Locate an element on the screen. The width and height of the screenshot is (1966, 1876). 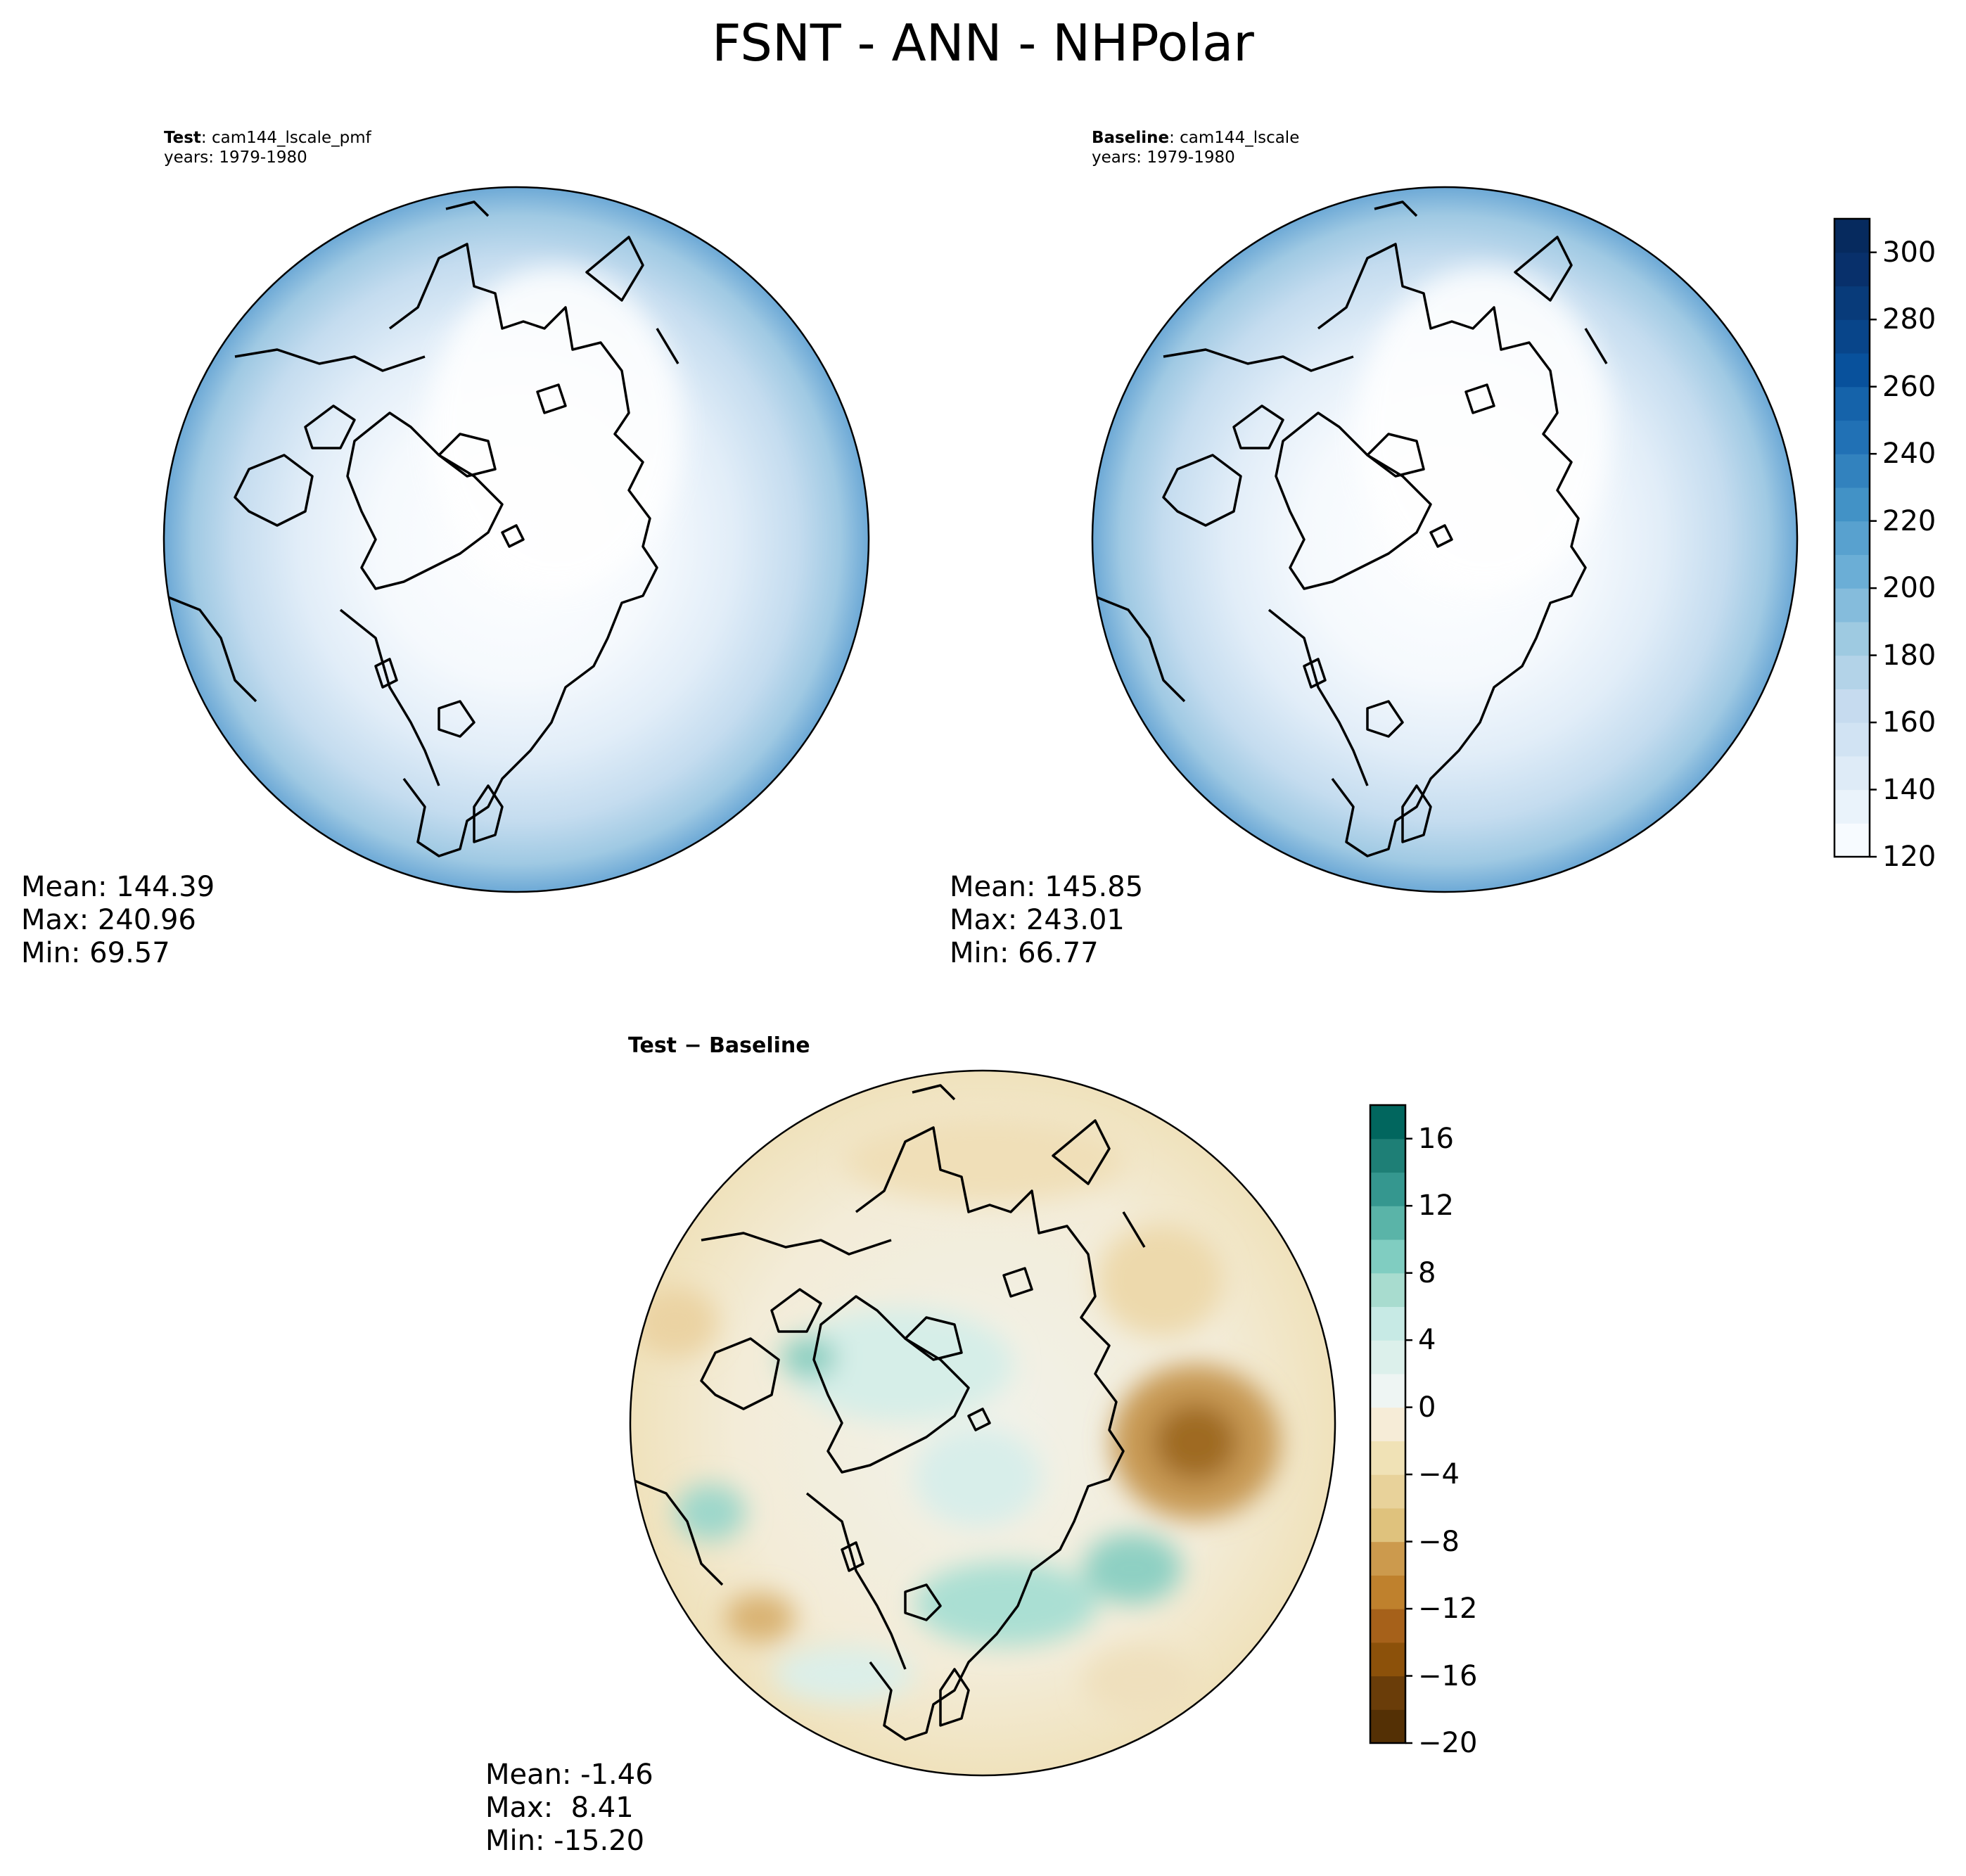
difference-colorbar-tick-label: 8 is located at coordinates (1427, 1272).